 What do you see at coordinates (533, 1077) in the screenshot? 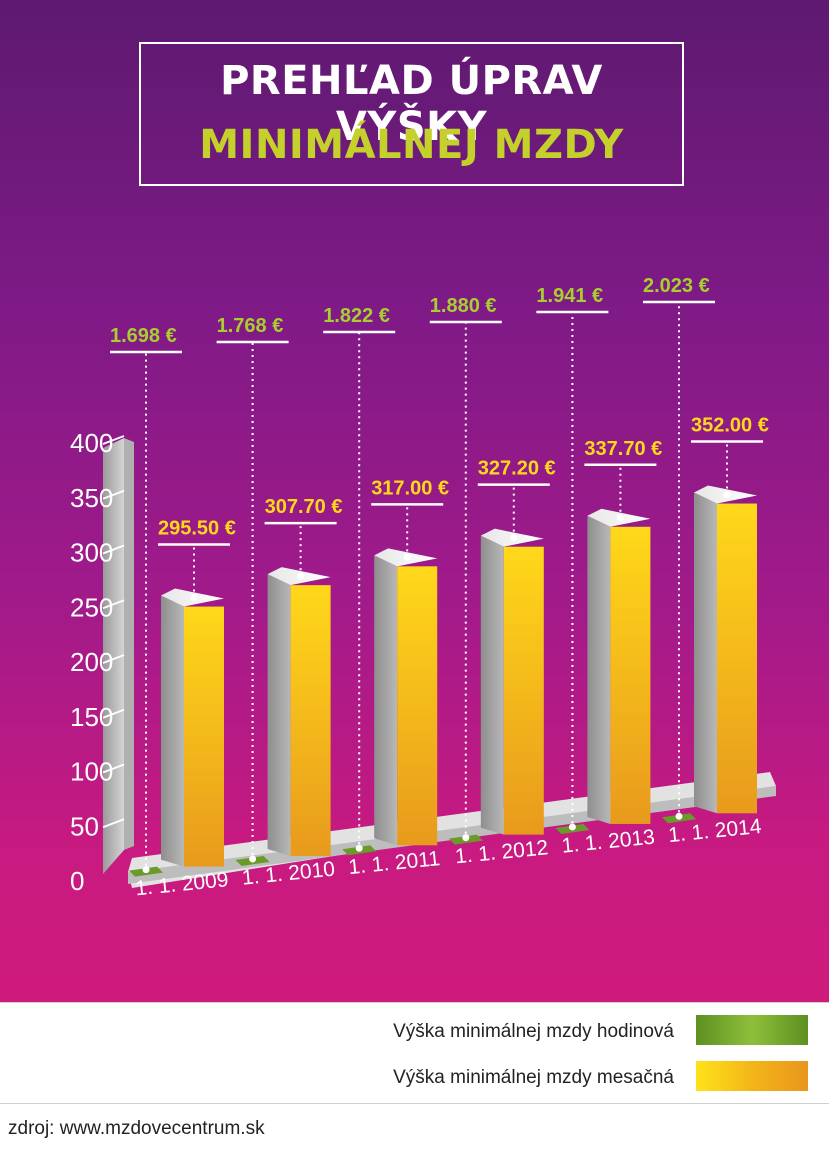
I see `legend-label-monthly: Výška minimálnej mzdy mesačná` at bounding box center [533, 1077].